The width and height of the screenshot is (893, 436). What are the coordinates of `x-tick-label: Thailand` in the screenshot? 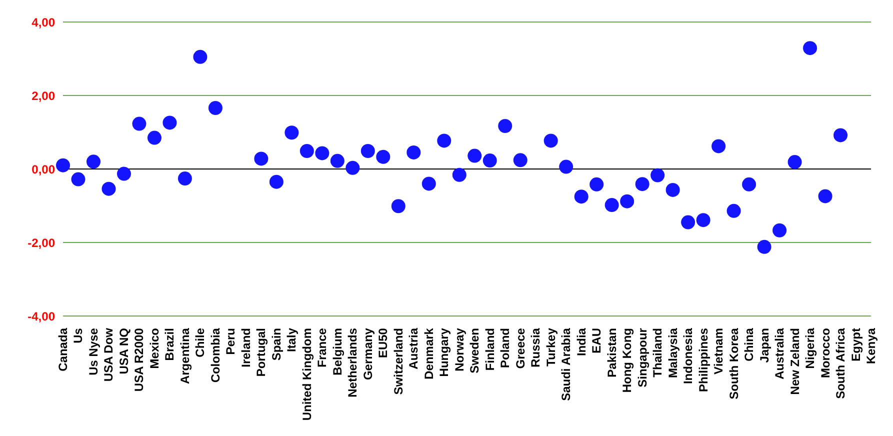 It's located at (657, 353).